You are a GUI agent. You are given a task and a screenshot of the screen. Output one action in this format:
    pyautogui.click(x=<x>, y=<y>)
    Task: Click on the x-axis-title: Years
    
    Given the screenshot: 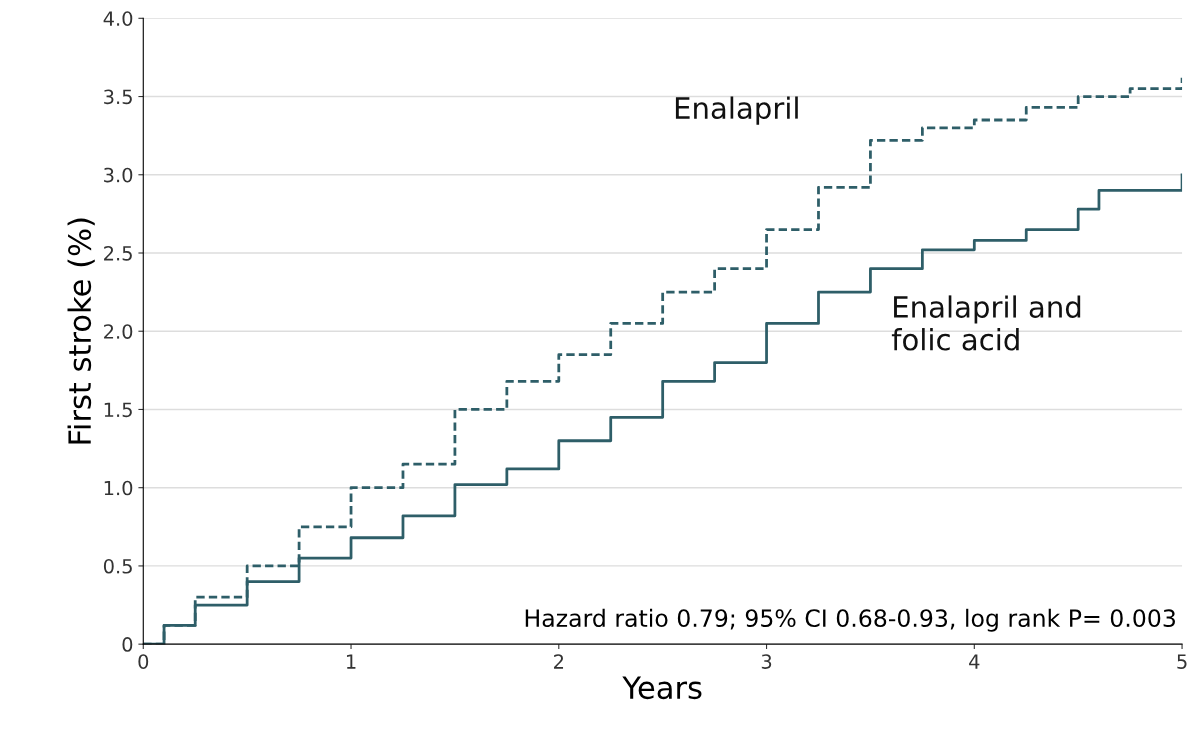 What is the action you would take?
    pyautogui.click(x=662, y=688)
    